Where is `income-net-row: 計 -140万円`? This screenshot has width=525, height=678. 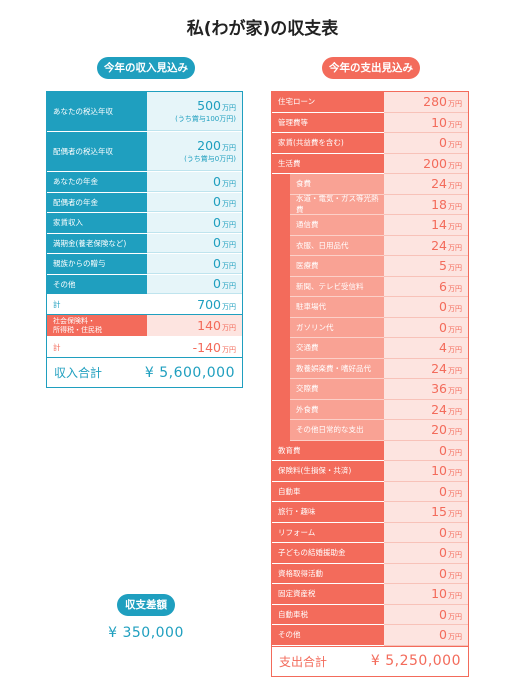 income-net-row: 計 -140万円 is located at coordinates (144, 347).